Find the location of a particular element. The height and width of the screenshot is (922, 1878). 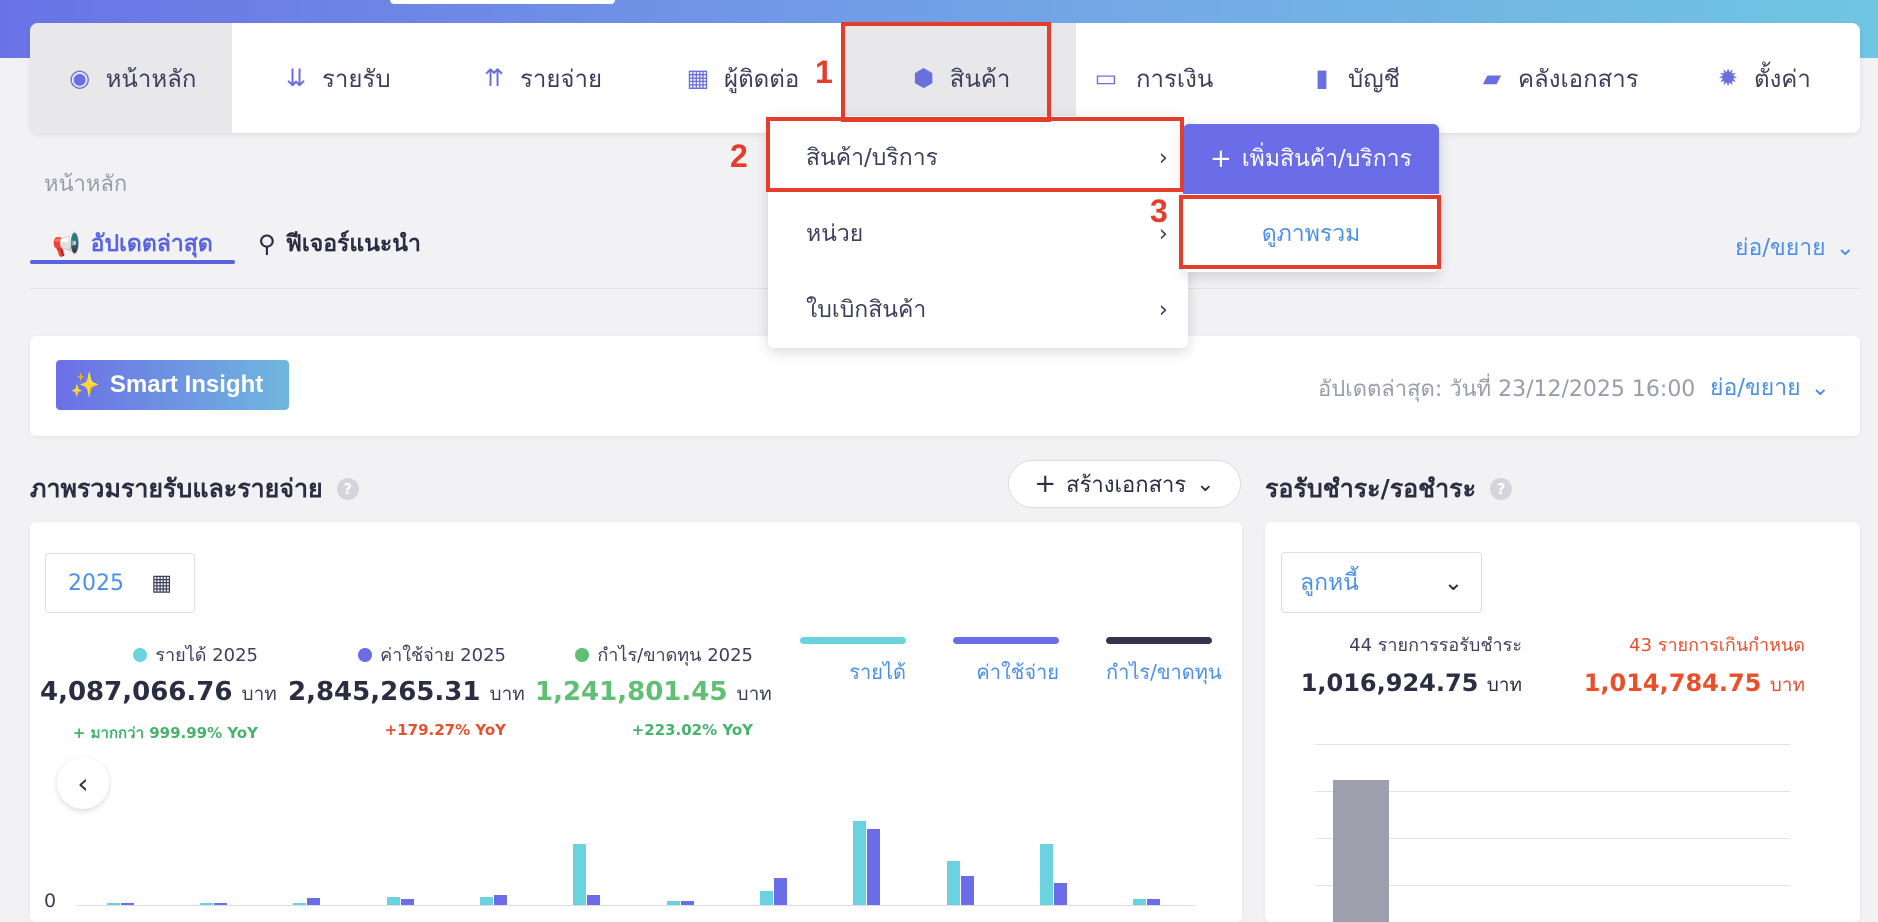

magic-wand-icon: ✨ is located at coordinates (85, 385).